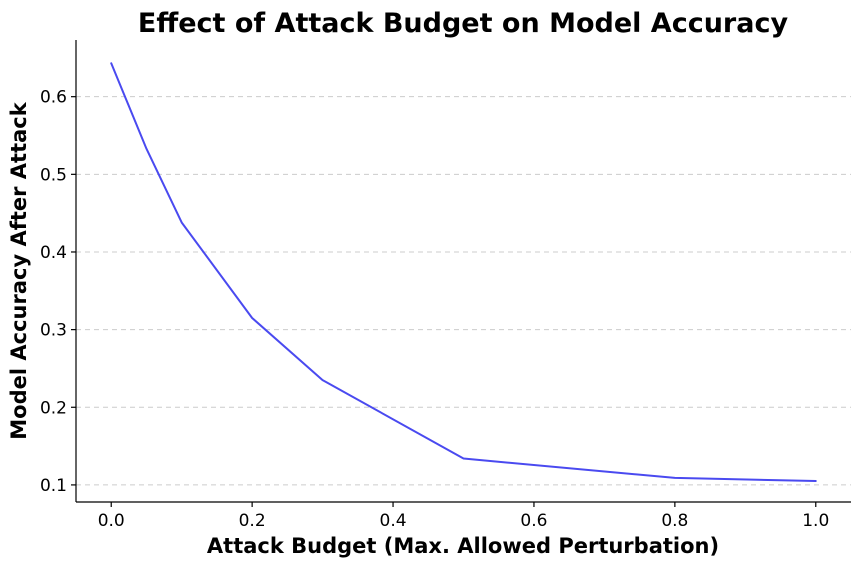 This screenshot has width=861, height=566. Describe the element at coordinates (252, 521) in the screenshot. I see `x-tick-label: 0.2` at that location.